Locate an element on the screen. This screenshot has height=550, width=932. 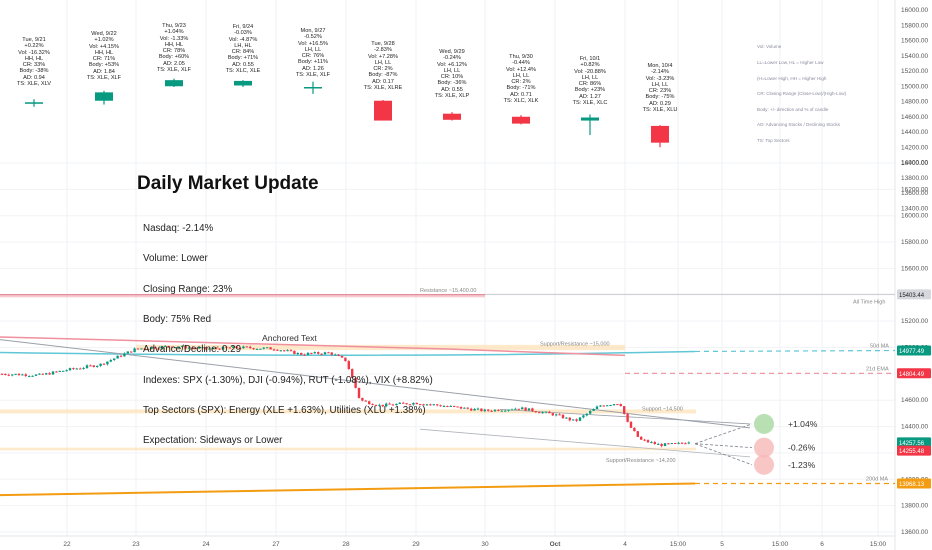
daily-card-line: CR: 23% is located at coordinates (660, 91).